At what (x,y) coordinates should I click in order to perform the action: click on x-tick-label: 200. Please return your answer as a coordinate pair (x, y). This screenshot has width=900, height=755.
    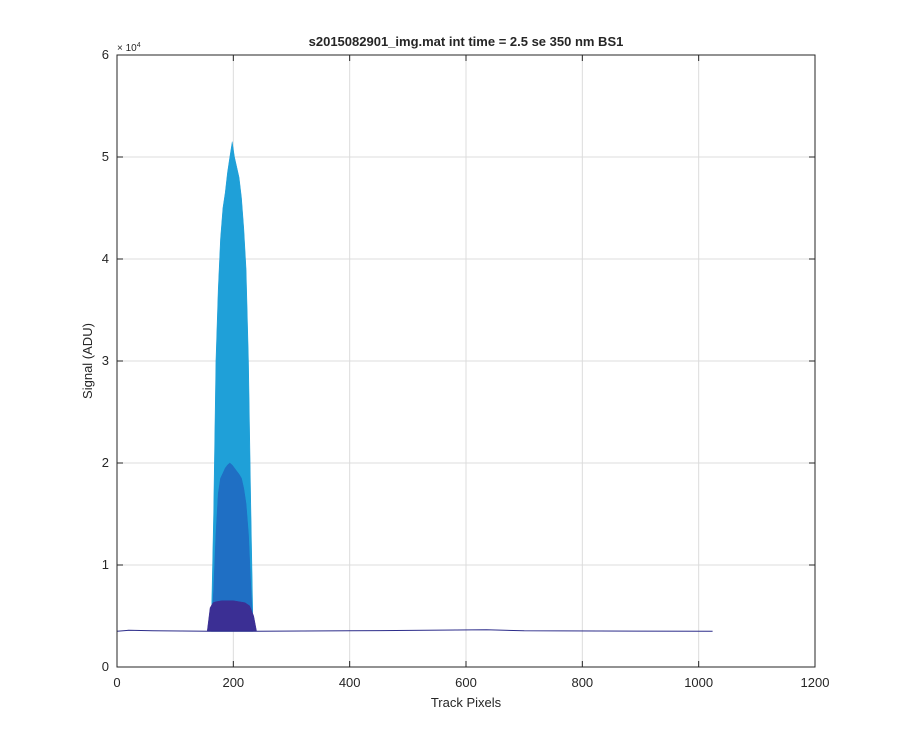
    Looking at the image, I should click on (233, 682).